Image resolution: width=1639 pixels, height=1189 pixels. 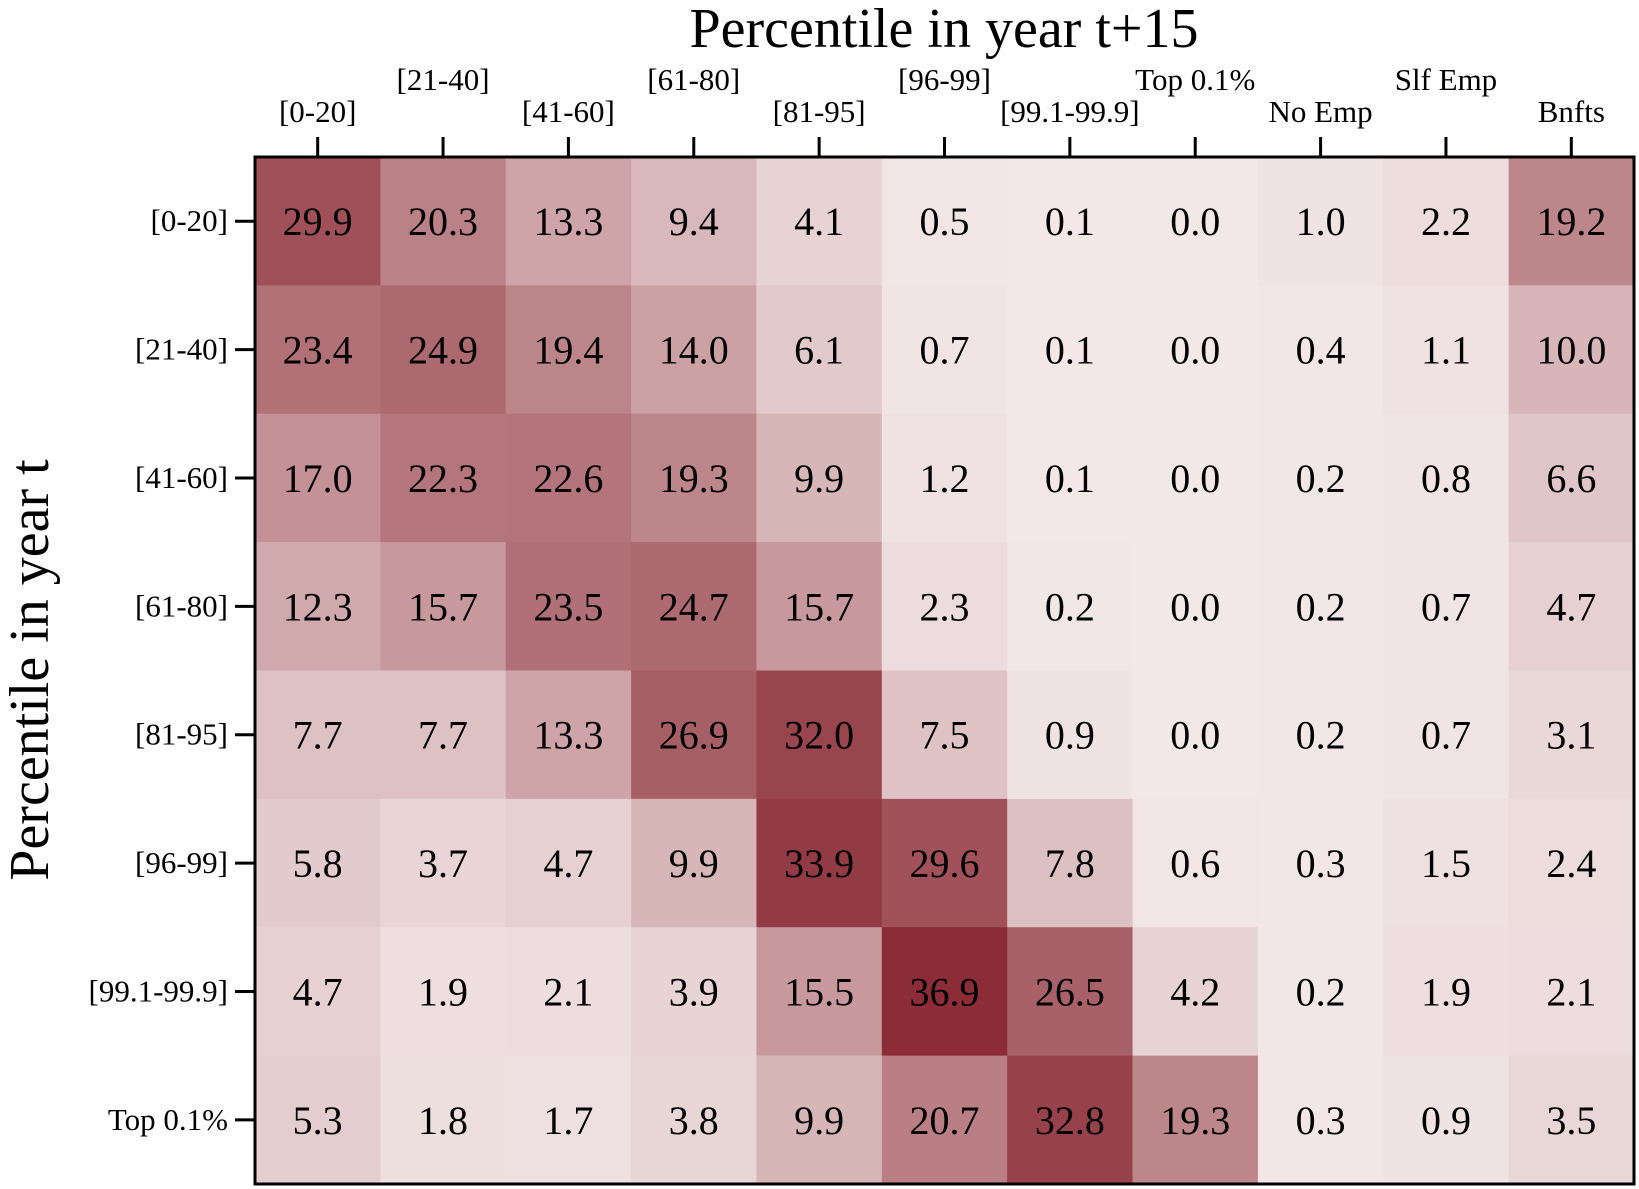 I want to click on cell-value-label: 22.6, so click(x=568, y=478).